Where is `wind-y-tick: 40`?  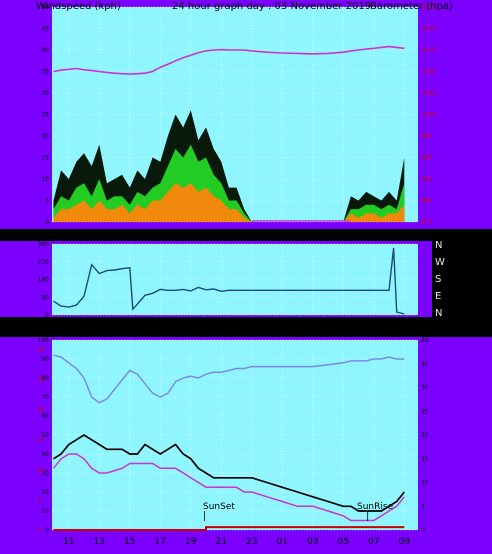 wind-y-tick: 40 is located at coordinates (45, 50).